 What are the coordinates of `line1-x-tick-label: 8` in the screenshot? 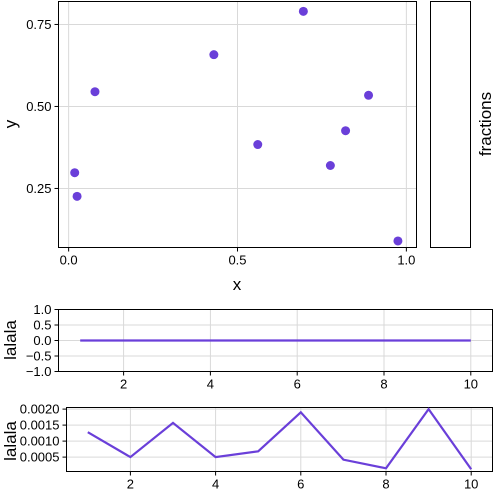 It's located at (383, 384).